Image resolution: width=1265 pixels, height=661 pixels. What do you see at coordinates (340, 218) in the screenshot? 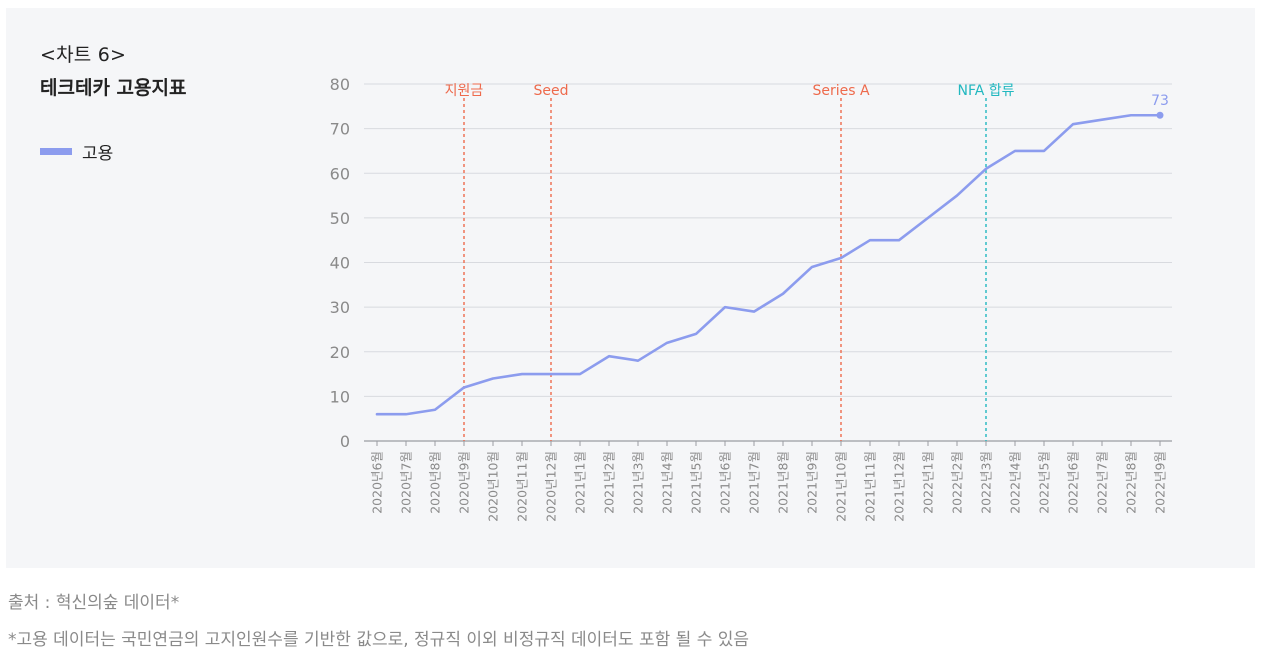
I see `y-tick-label: 50` at bounding box center [340, 218].